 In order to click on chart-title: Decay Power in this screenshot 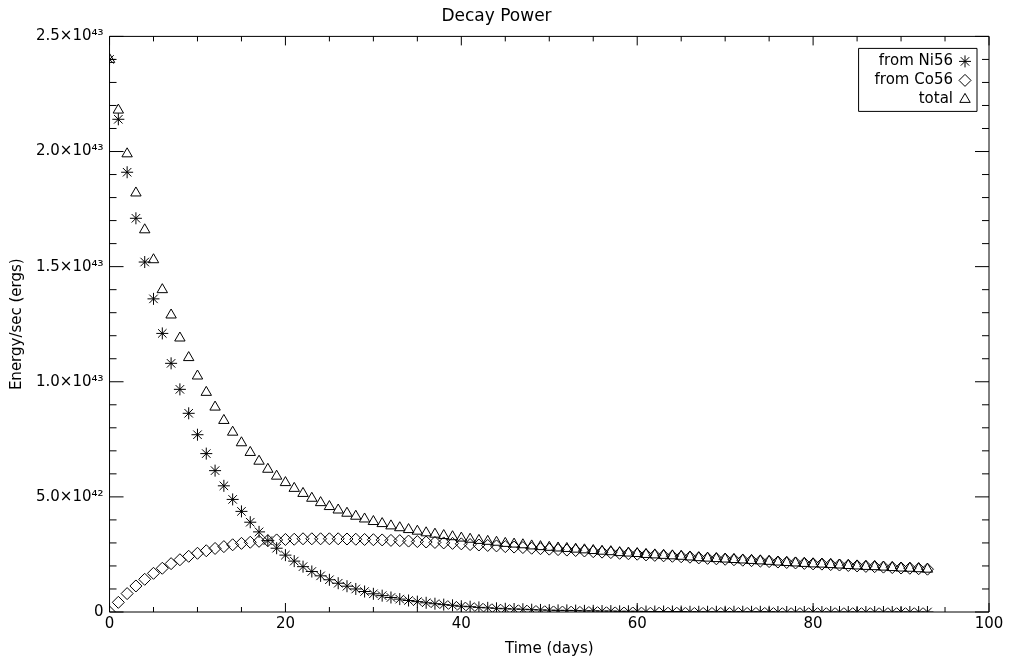, I will do `click(496, 14)`.